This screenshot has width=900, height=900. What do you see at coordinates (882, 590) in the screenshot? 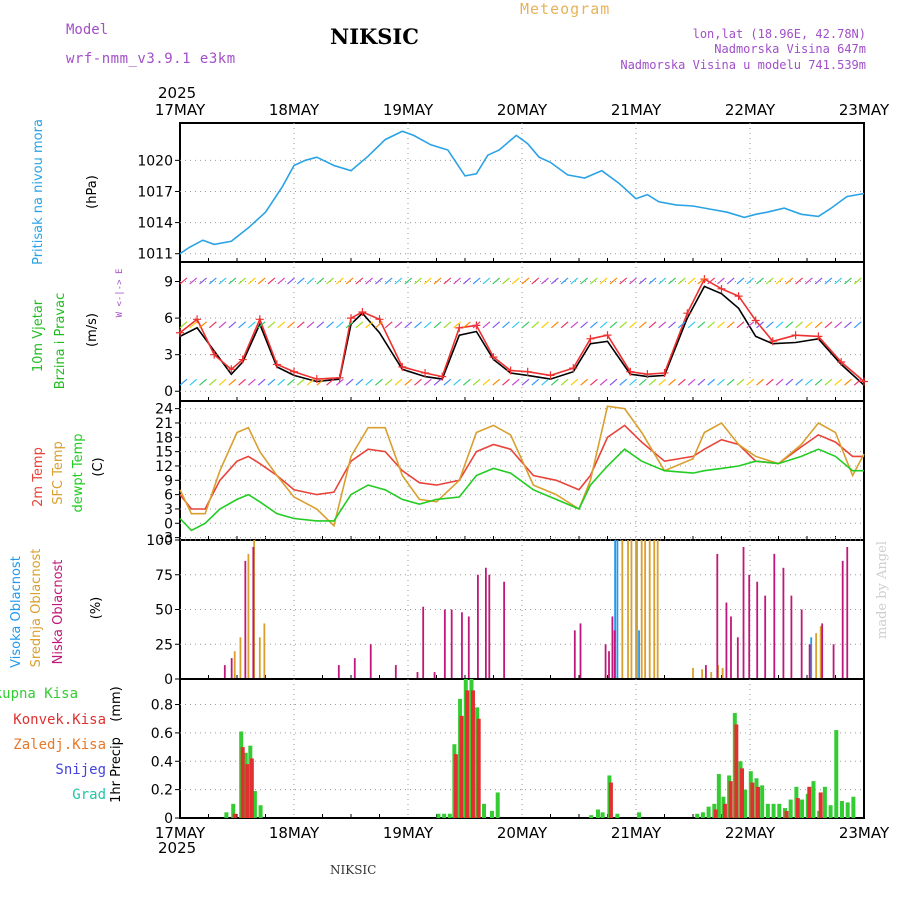
I see `watermark: made by Angel` at bounding box center [882, 590].